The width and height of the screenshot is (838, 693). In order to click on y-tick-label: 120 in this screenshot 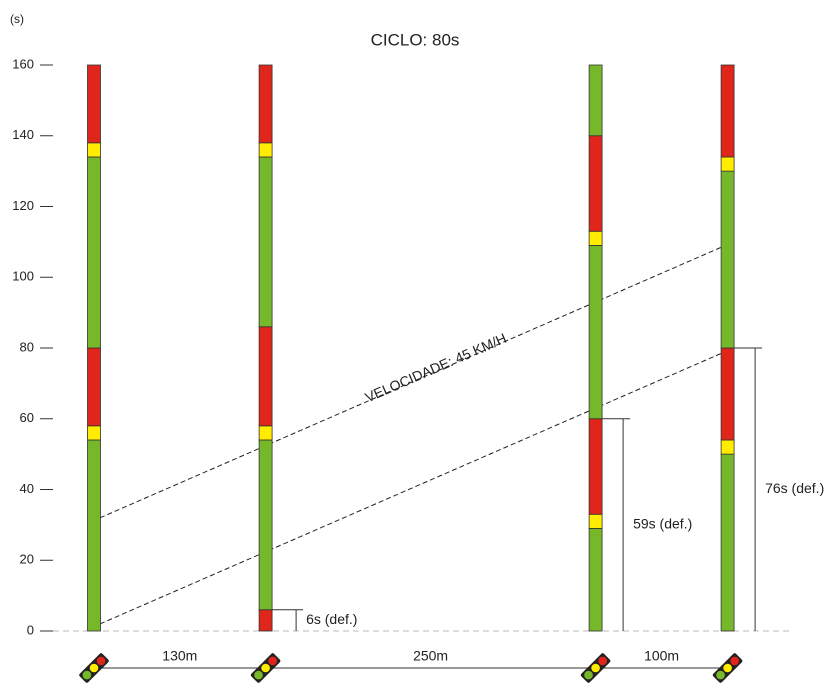, I will do `click(23, 205)`.